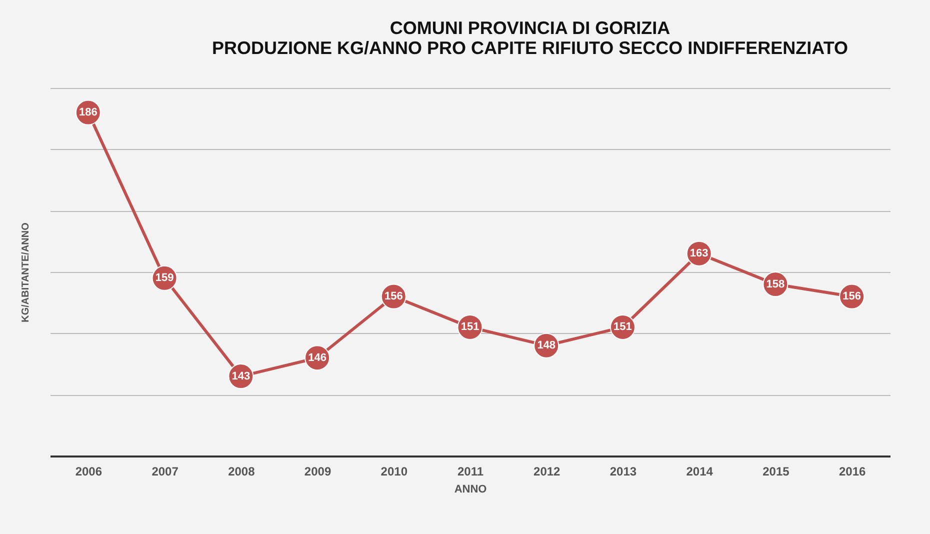 The width and height of the screenshot is (930, 534). Describe the element at coordinates (165, 471) in the screenshot. I see `x-tick-label: 2007` at that location.